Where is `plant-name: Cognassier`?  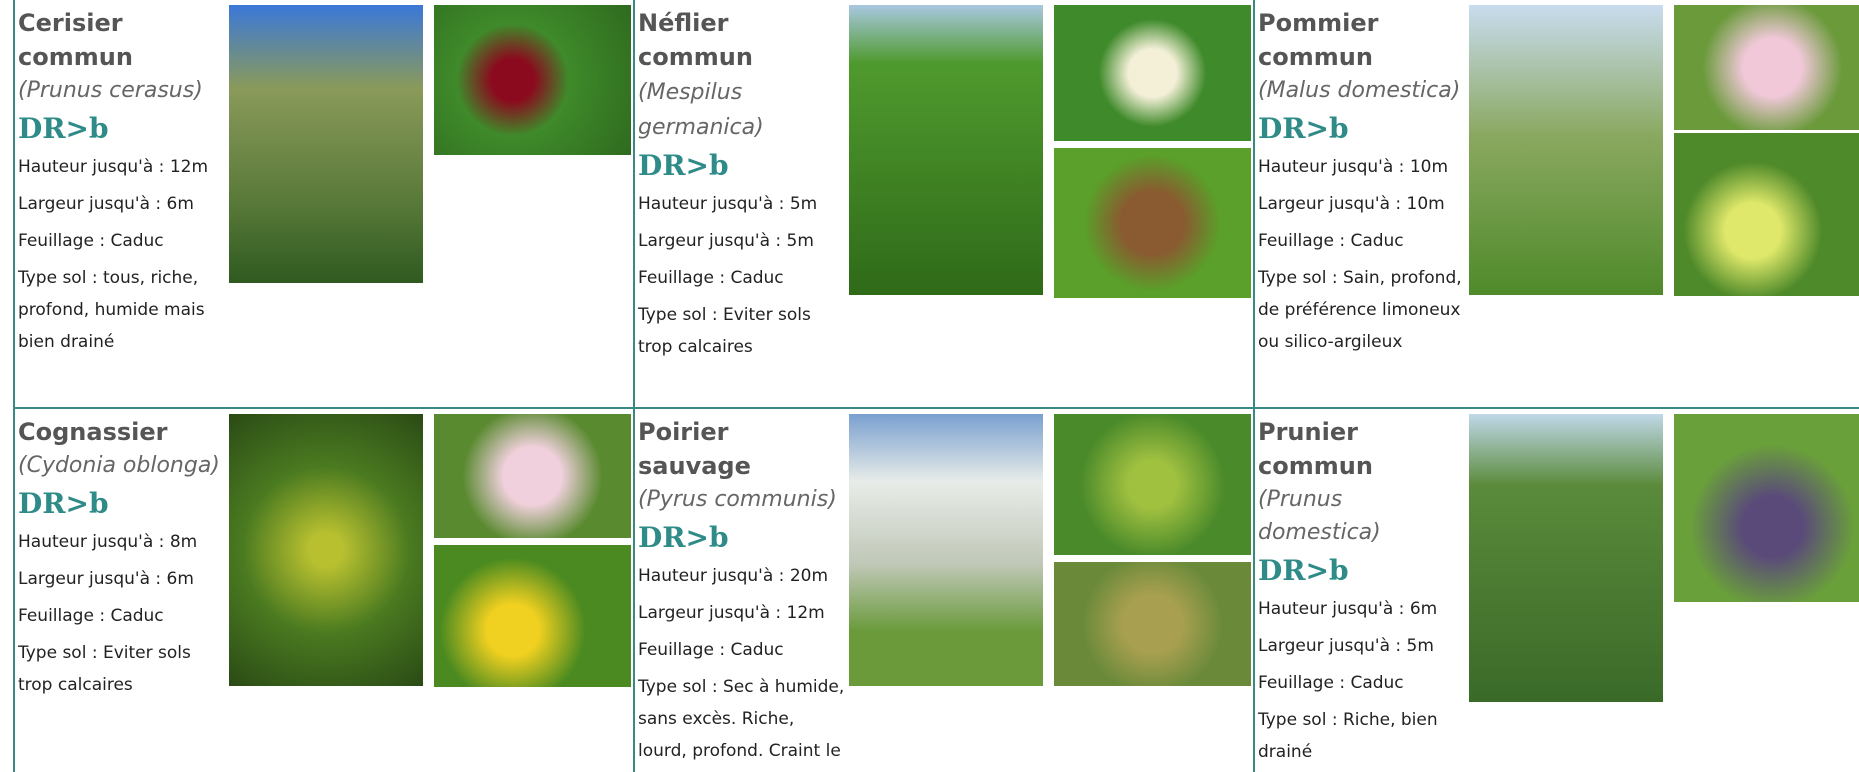
plant-name: Cognassier is located at coordinates (93, 432).